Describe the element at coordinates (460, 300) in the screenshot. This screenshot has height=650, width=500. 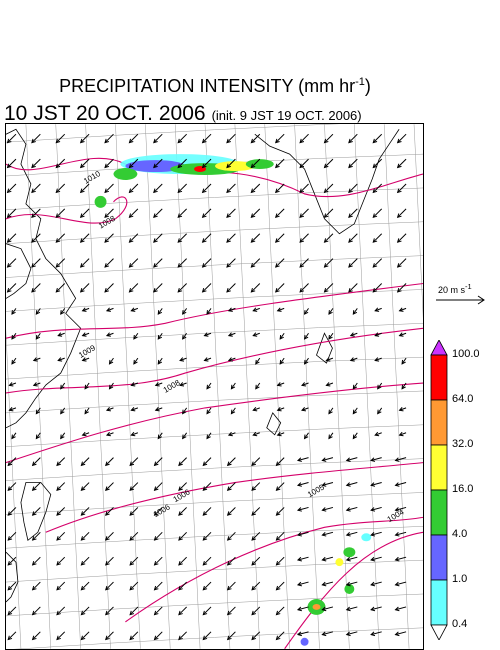
I see `wind-scale-arrow` at that location.